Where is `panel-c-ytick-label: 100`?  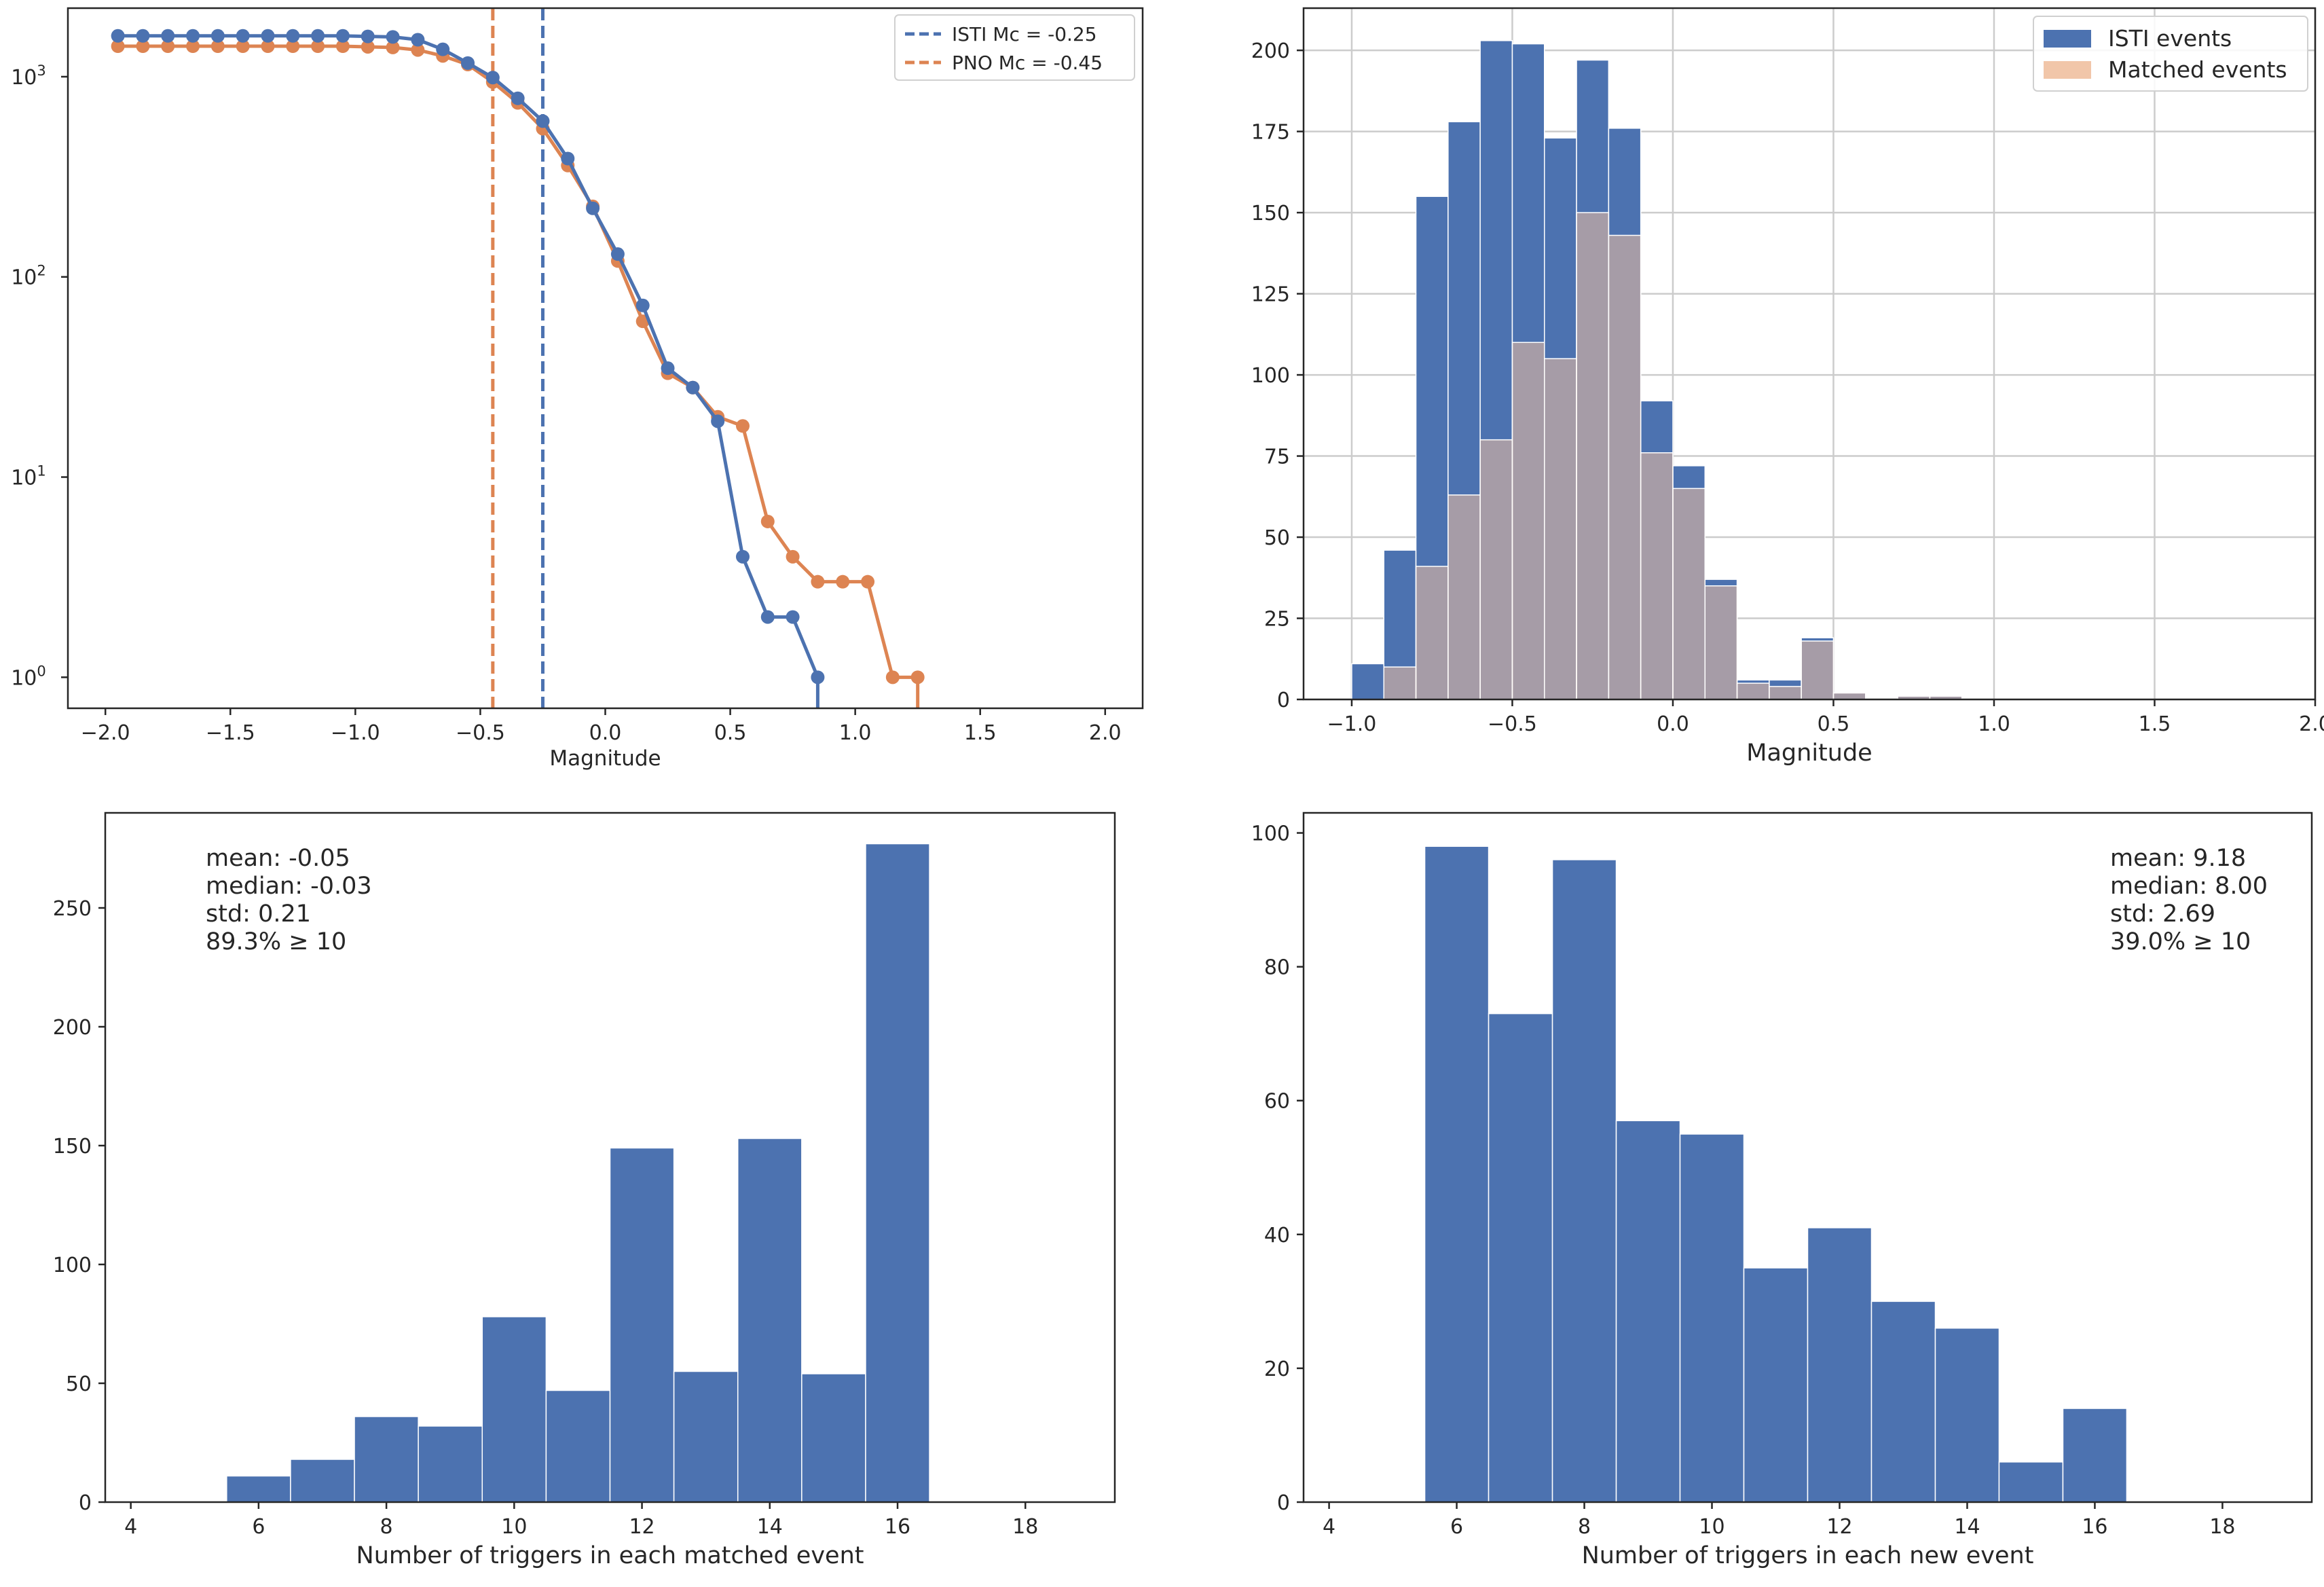 panel-c-ytick-label: 100 is located at coordinates (72, 1266).